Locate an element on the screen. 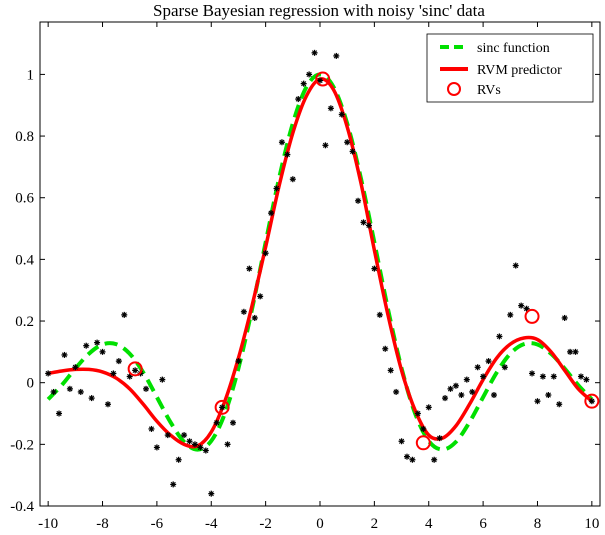 The width and height of the screenshot is (605, 535). x-tick-label: -8 is located at coordinates (102, 524).